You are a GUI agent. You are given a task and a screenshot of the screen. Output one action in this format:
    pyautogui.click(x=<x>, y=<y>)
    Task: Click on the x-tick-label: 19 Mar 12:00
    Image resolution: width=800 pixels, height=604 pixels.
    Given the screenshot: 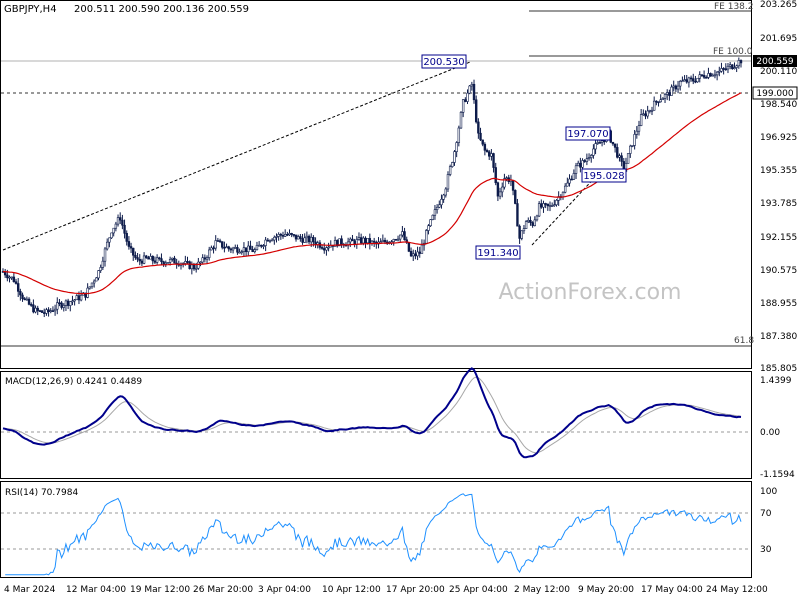 What is the action you would take?
    pyautogui.click(x=160, y=590)
    